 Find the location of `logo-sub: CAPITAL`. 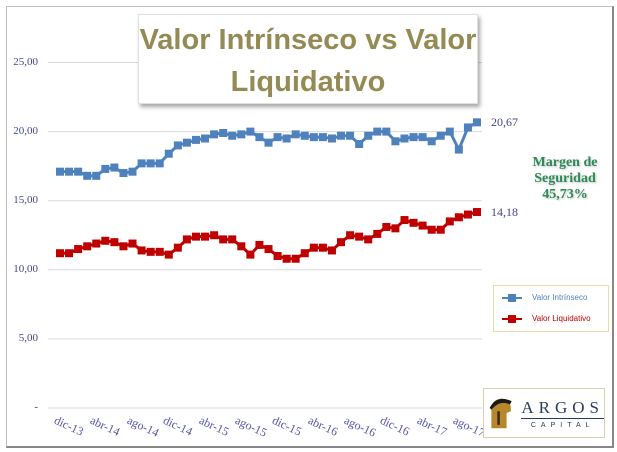

logo-sub: CAPITAL is located at coordinates (562, 425).